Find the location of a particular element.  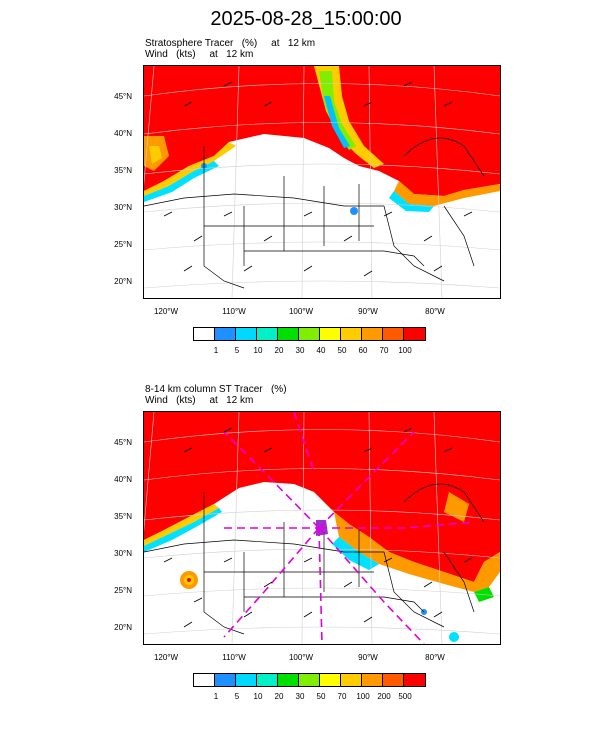

page-title: 2025-08-28_15:00:00 is located at coordinates (306, 19).